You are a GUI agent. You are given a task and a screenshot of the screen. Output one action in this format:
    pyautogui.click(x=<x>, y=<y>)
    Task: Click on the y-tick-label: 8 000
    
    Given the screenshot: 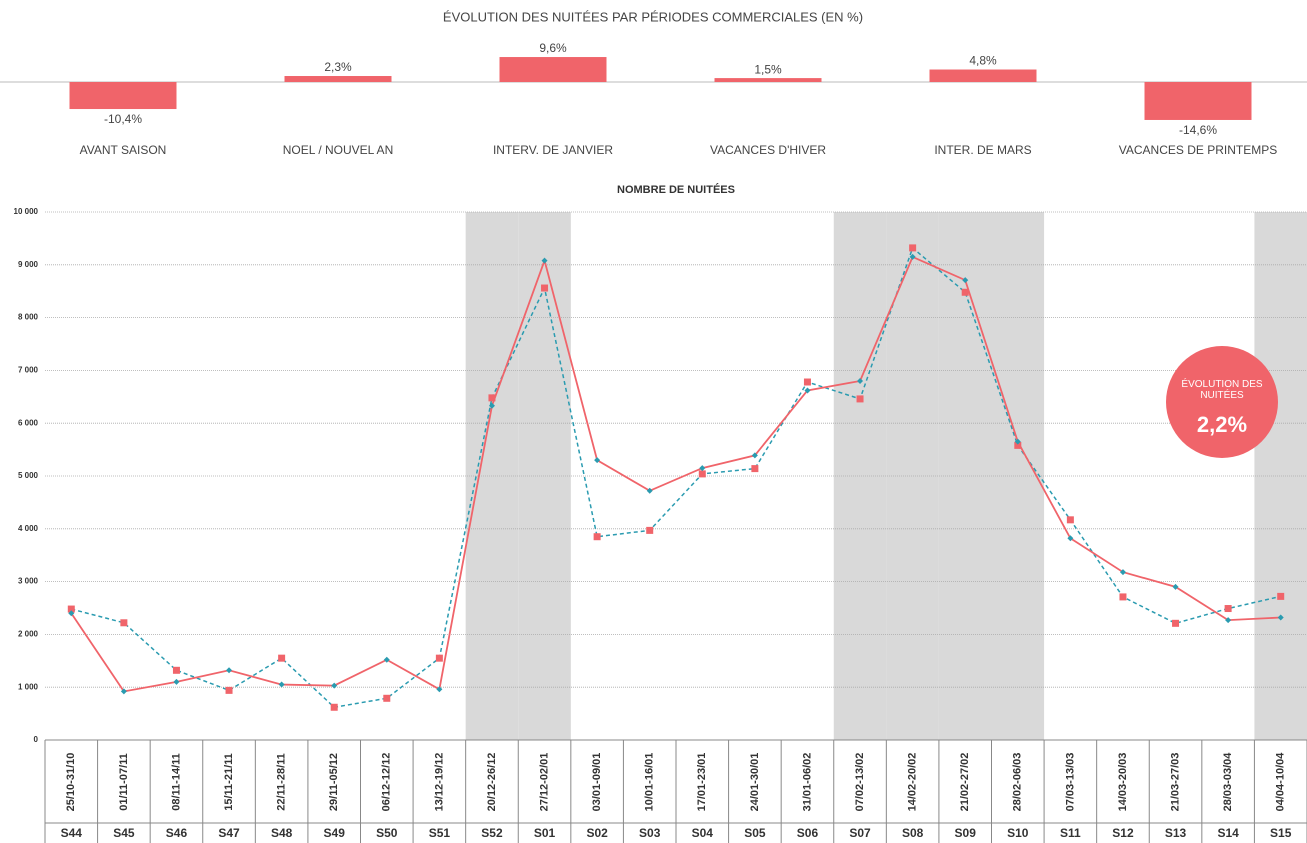 What is the action you would take?
    pyautogui.click(x=28, y=317)
    